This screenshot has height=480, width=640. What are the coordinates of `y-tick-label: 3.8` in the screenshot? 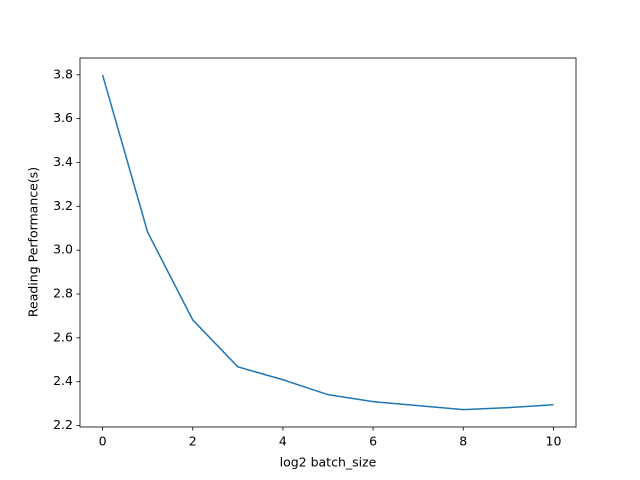 It's located at (63, 73).